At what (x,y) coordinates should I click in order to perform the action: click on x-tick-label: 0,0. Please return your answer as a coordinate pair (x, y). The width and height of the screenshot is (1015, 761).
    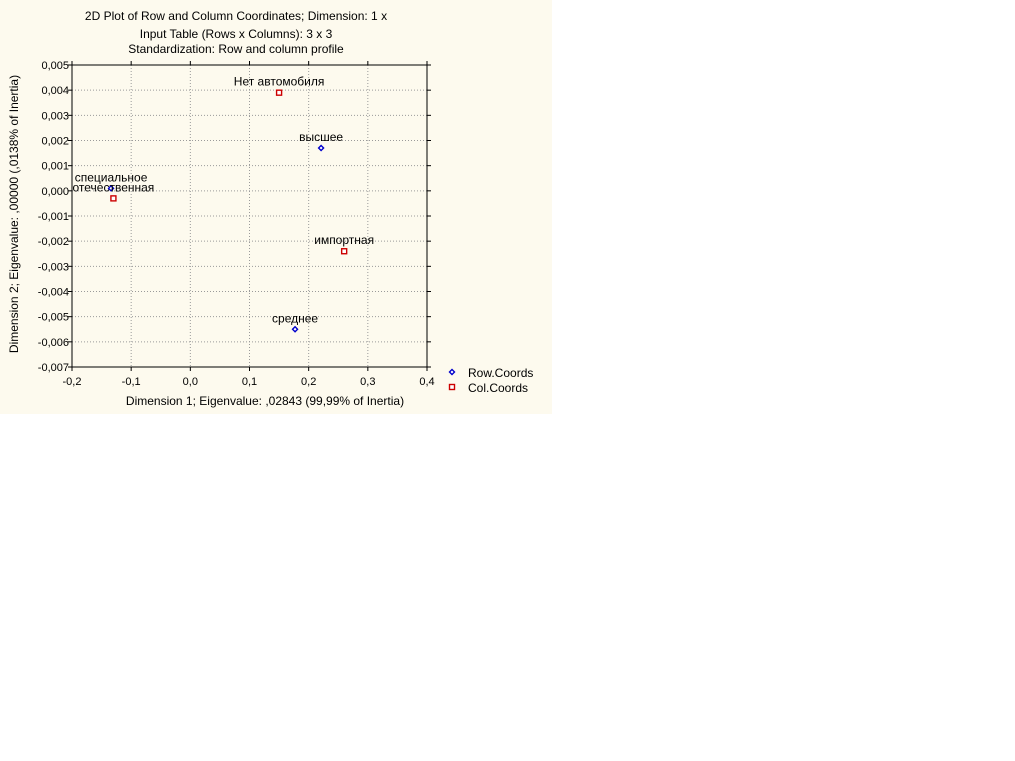
    Looking at the image, I should click on (190, 382).